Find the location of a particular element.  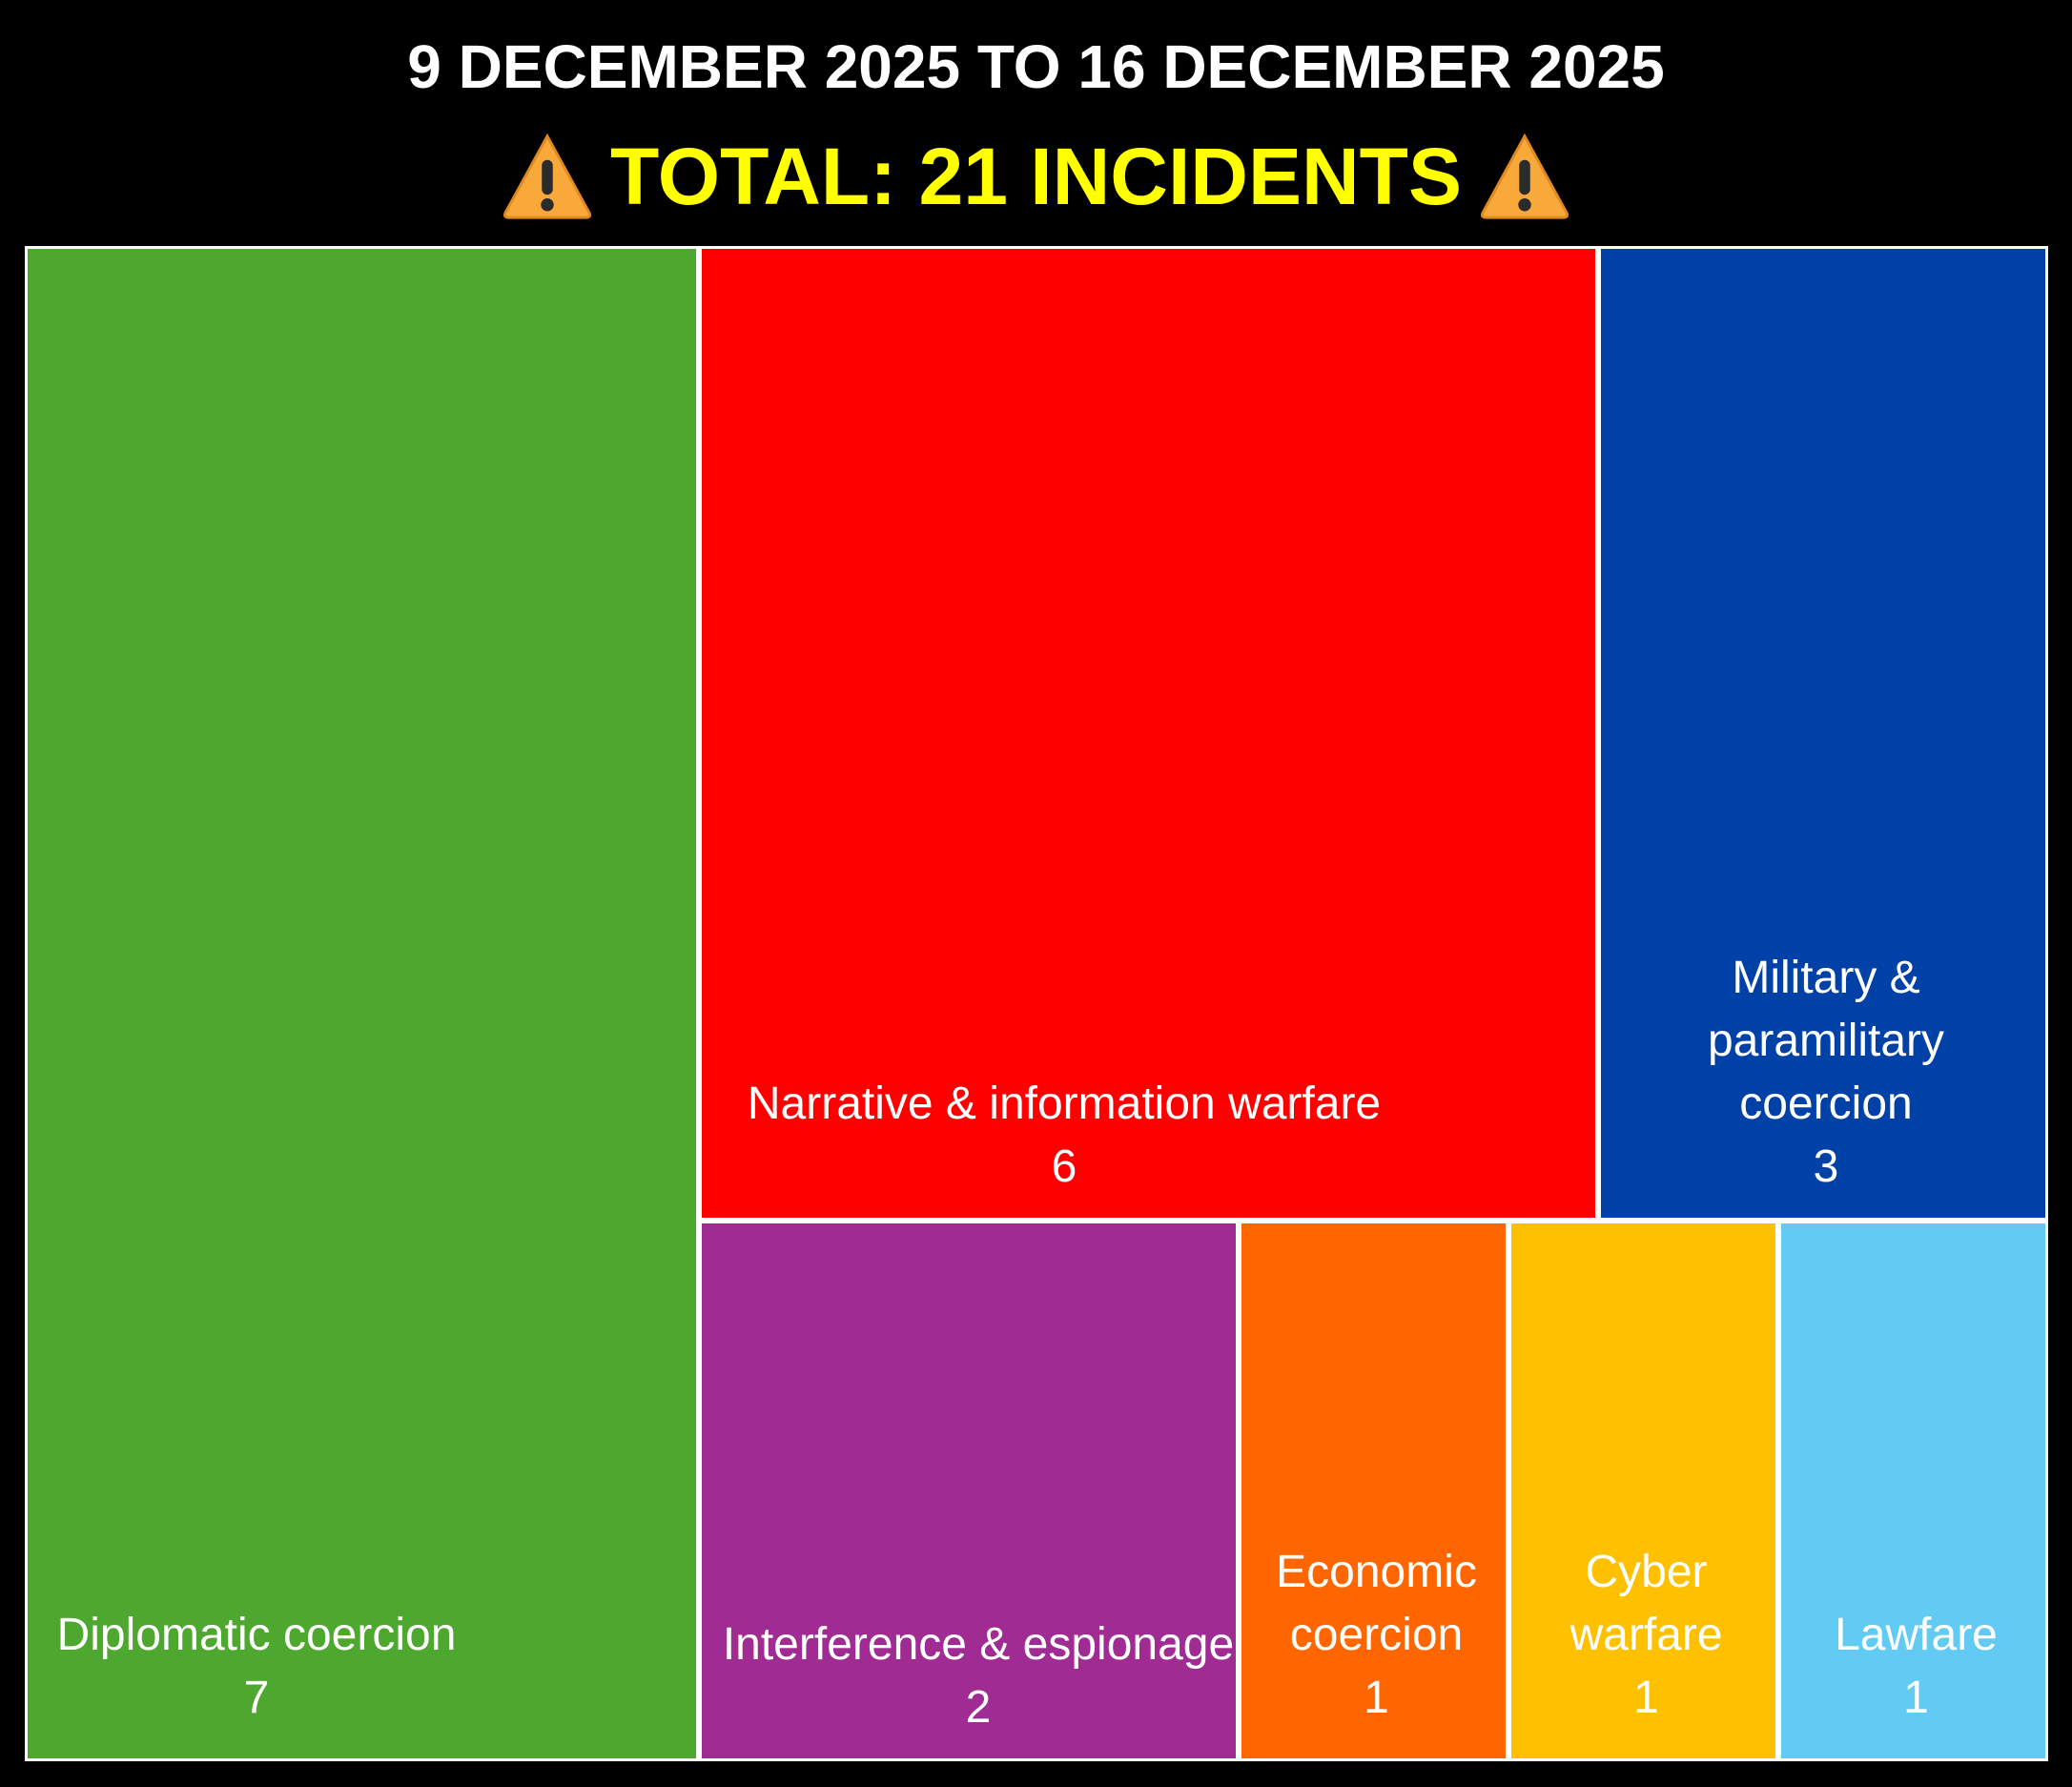

tile-name: Economic coercion is located at coordinates (1377, 1603).